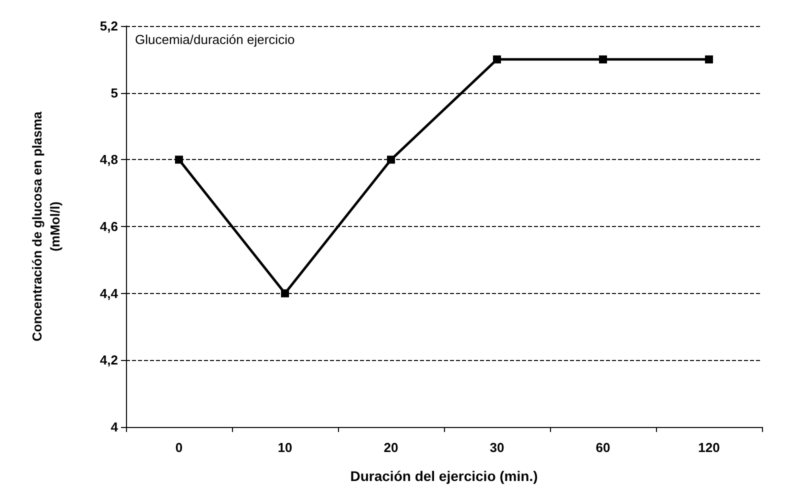 The image size is (787, 500). What do you see at coordinates (391, 447) in the screenshot?
I see `x-tick-label: 20` at bounding box center [391, 447].